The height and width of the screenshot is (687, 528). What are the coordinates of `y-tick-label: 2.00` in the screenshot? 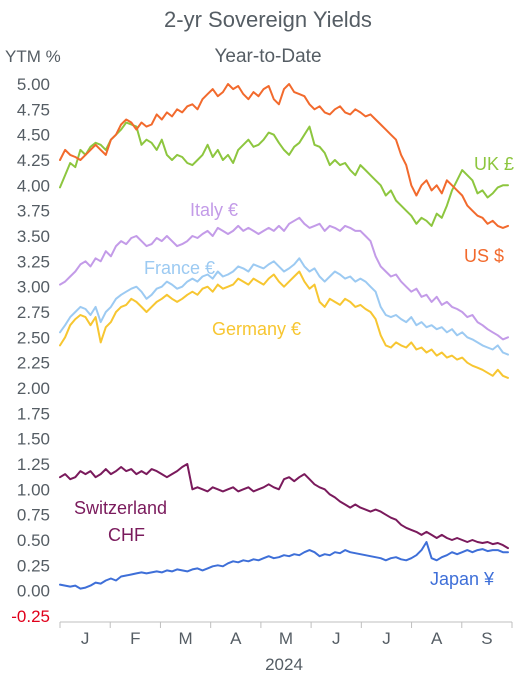 It's located at (33, 388).